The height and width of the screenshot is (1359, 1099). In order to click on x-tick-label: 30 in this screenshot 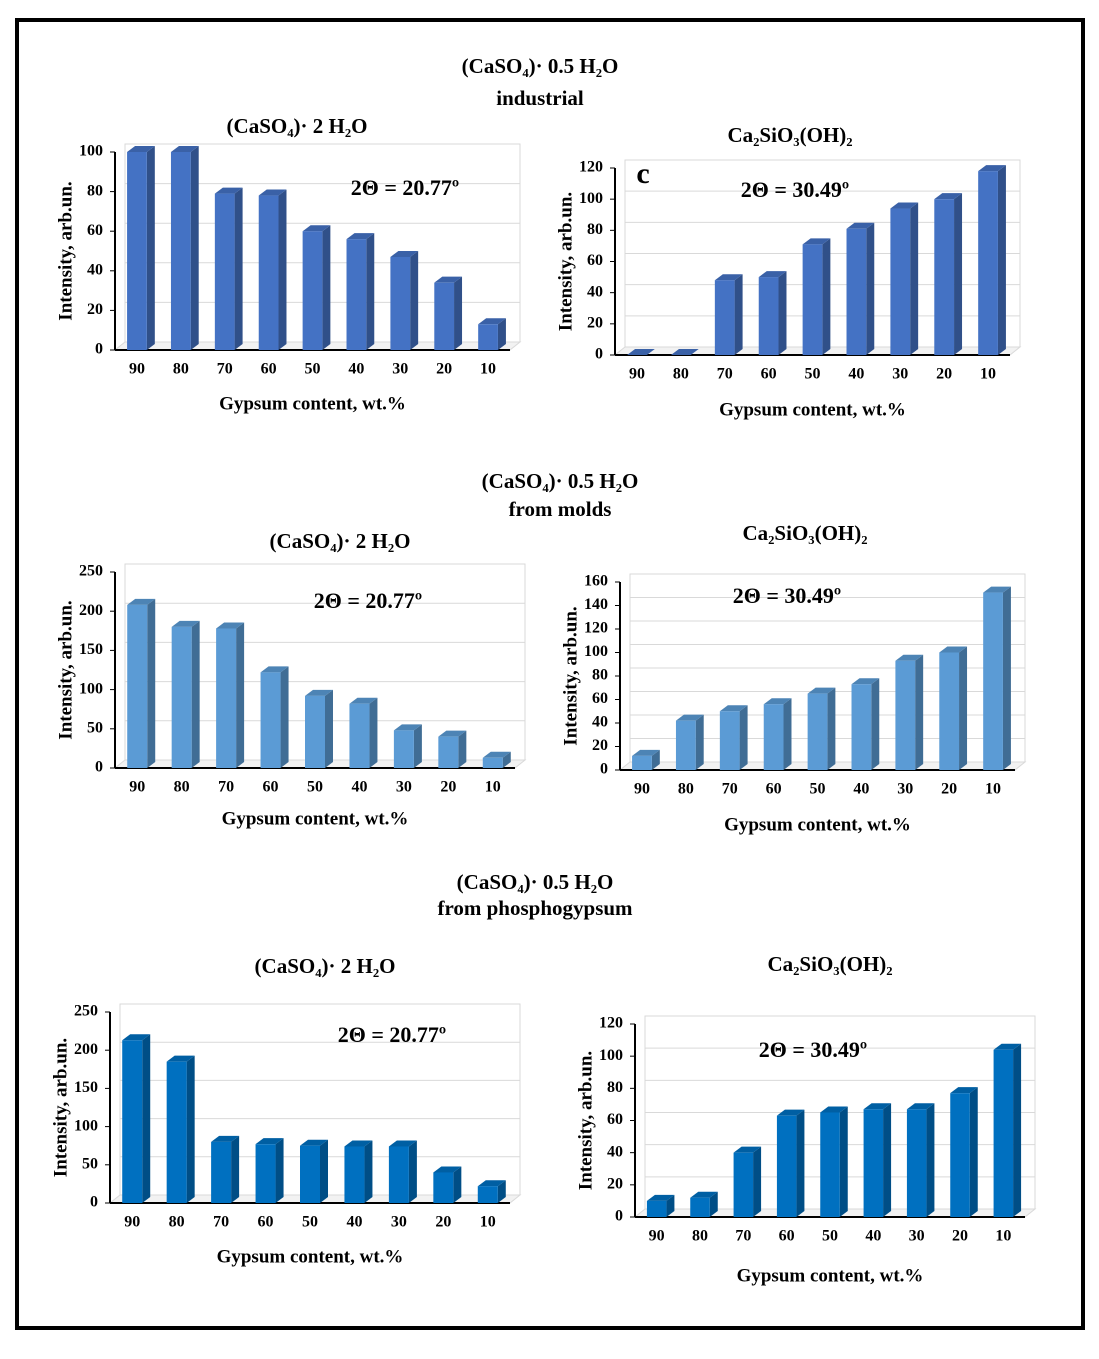, I will do `click(900, 374)`.